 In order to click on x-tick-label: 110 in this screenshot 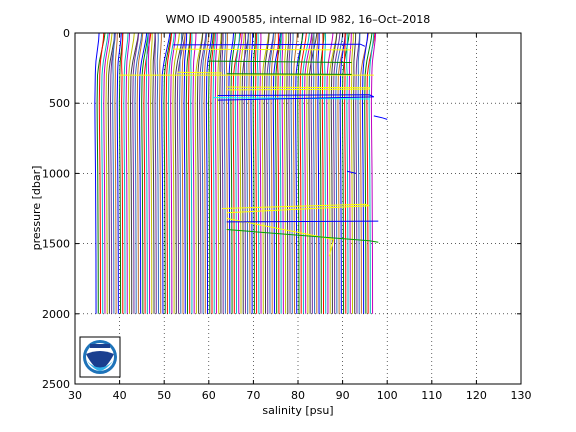, I will do `click(431, 395)`.